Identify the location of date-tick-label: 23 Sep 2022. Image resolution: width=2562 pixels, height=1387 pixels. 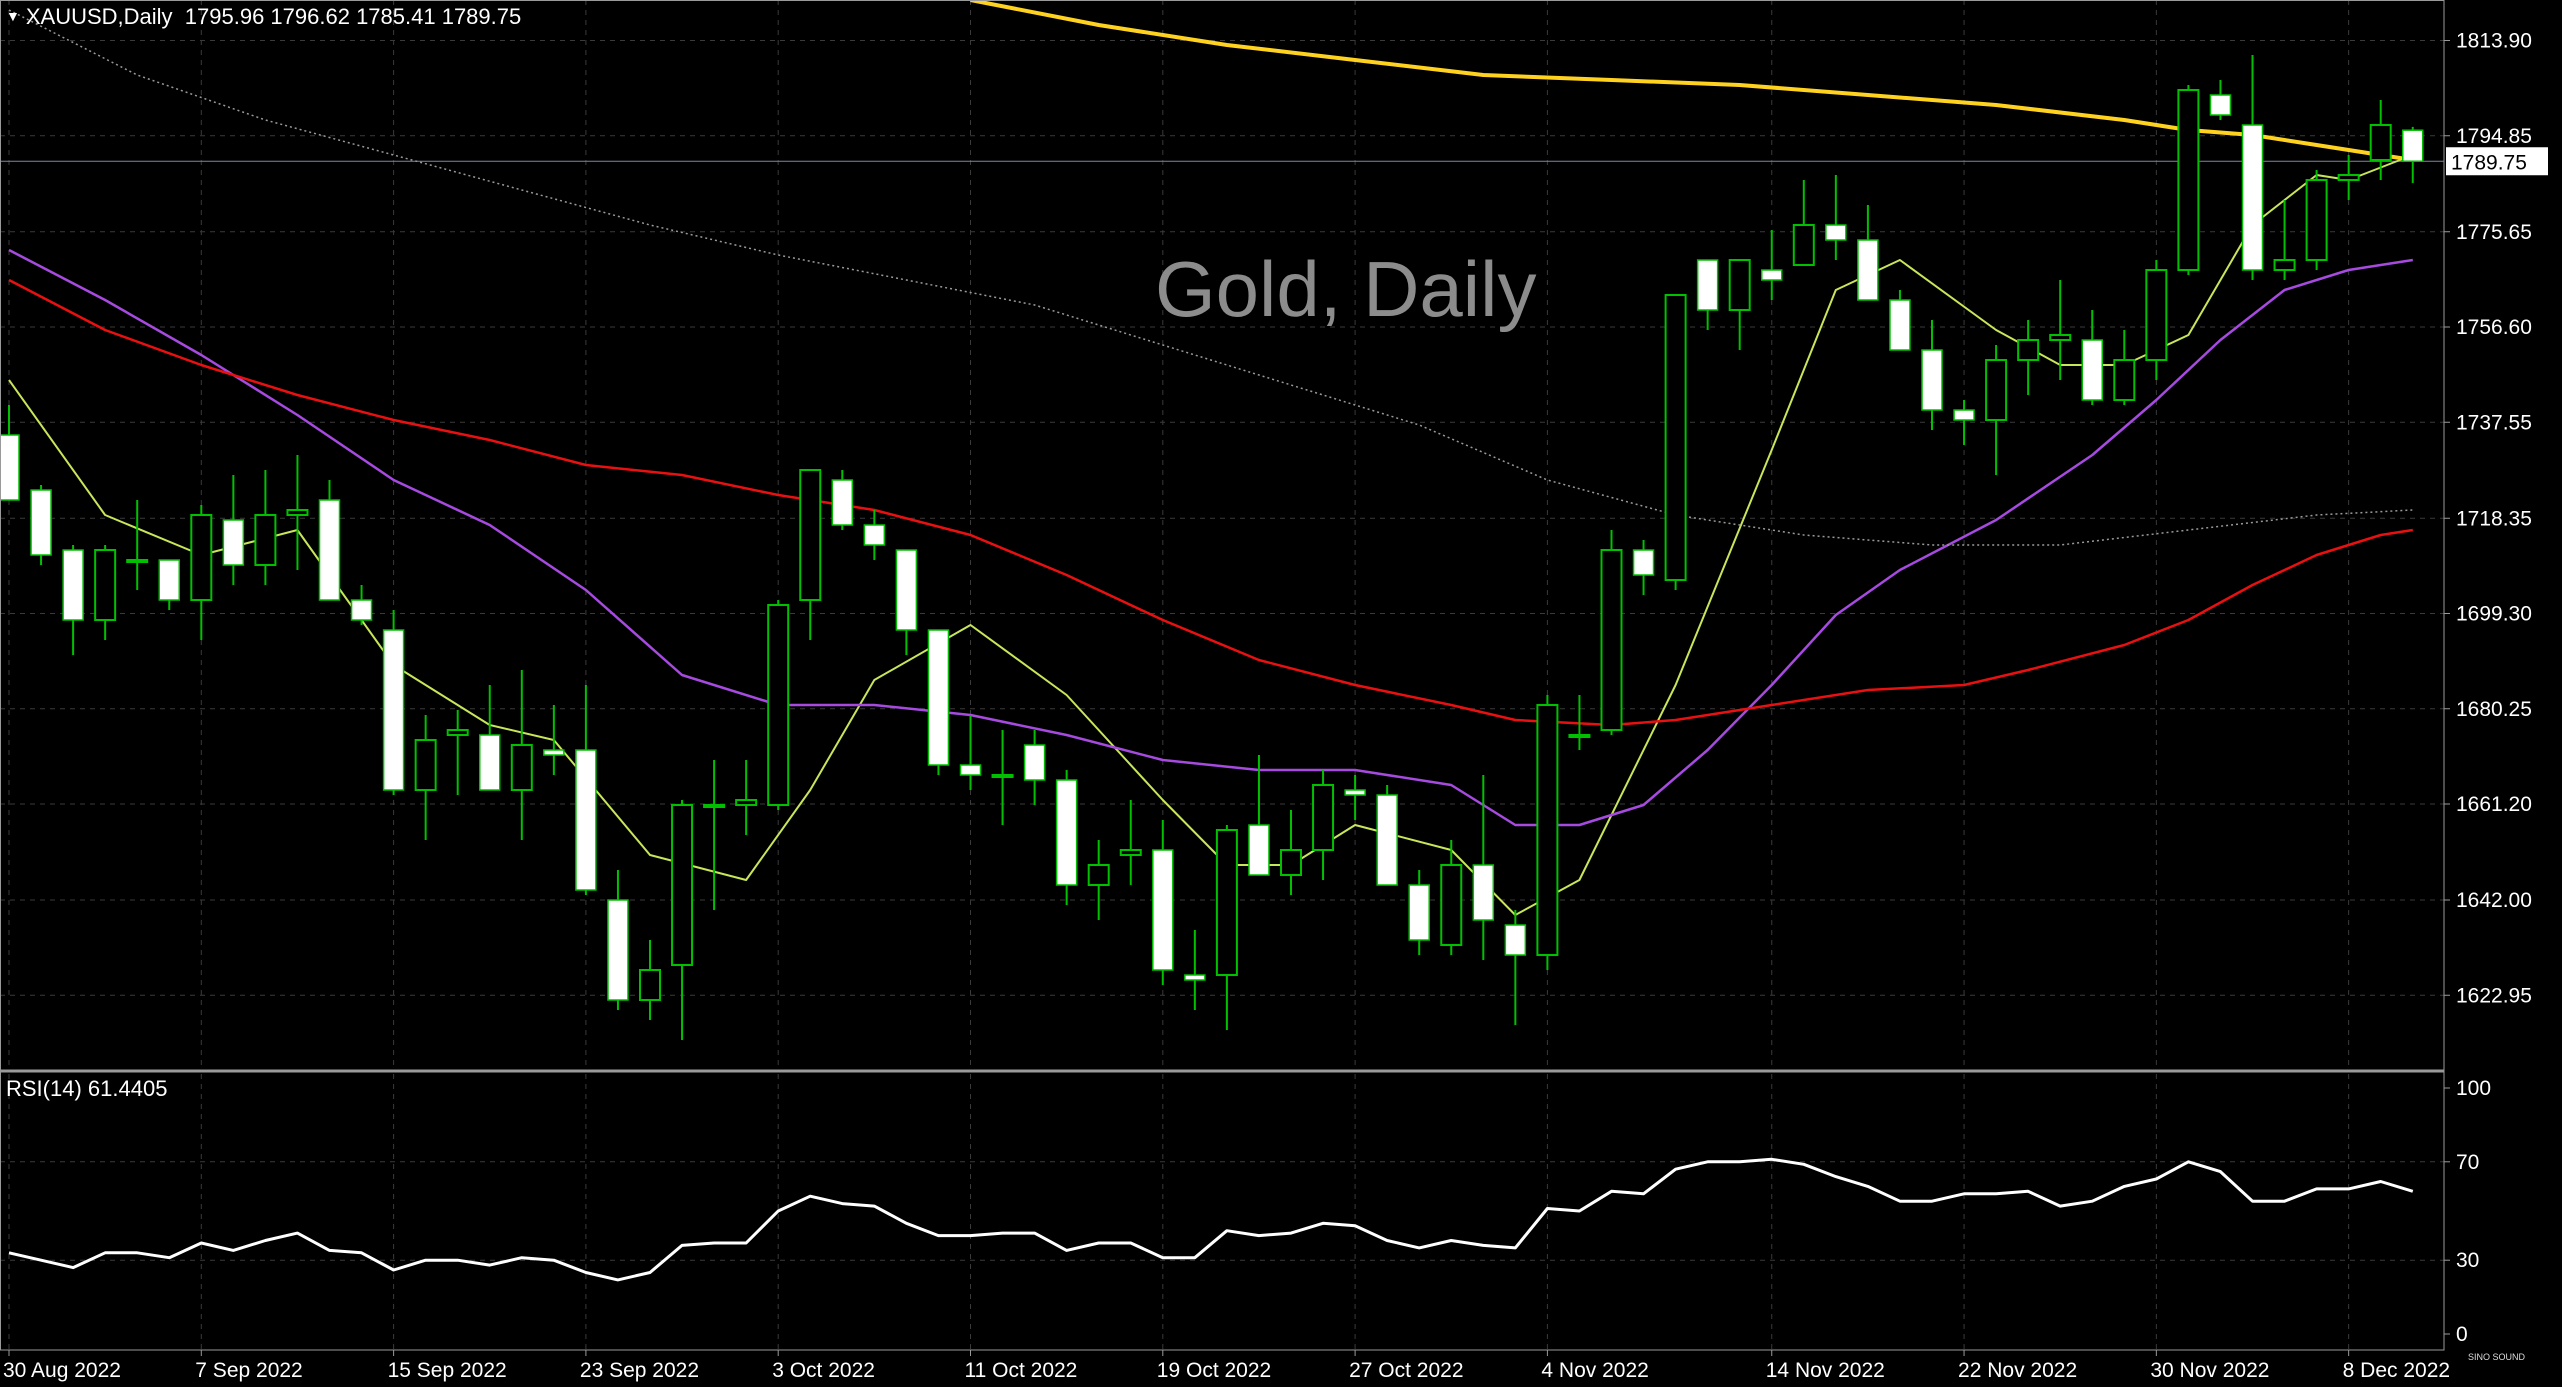
(639, 1370).